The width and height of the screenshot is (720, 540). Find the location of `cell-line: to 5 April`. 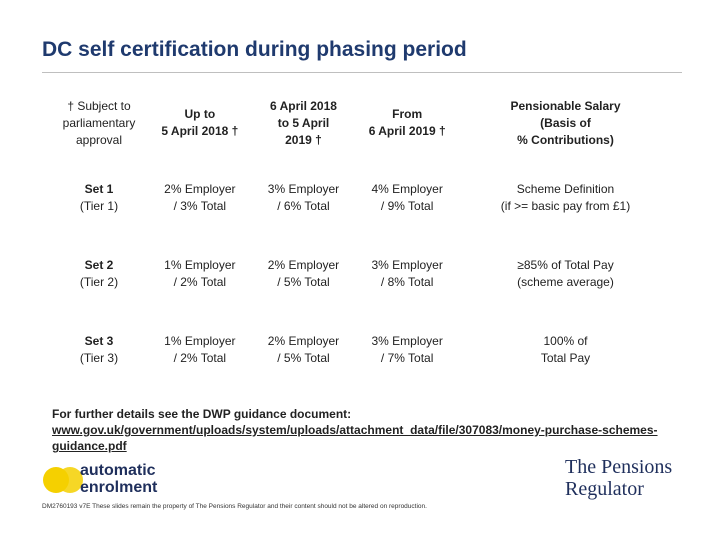

cell-line: to 5 April is located at coordinates (303, 122).